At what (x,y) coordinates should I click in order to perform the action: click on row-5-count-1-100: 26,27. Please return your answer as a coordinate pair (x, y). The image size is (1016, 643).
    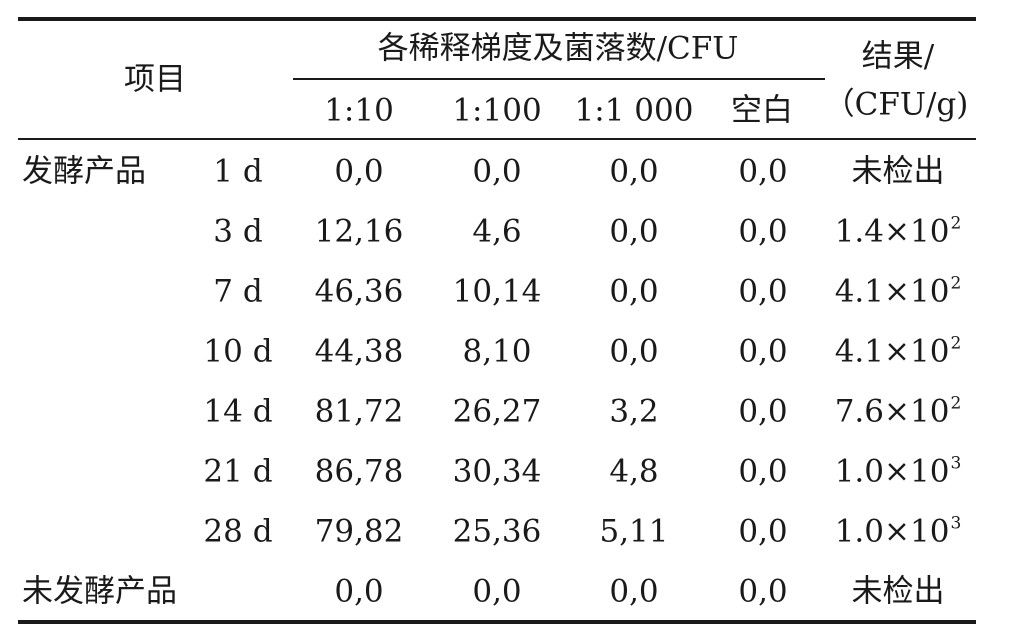
    Looking at the image, I should click on (497, 411).